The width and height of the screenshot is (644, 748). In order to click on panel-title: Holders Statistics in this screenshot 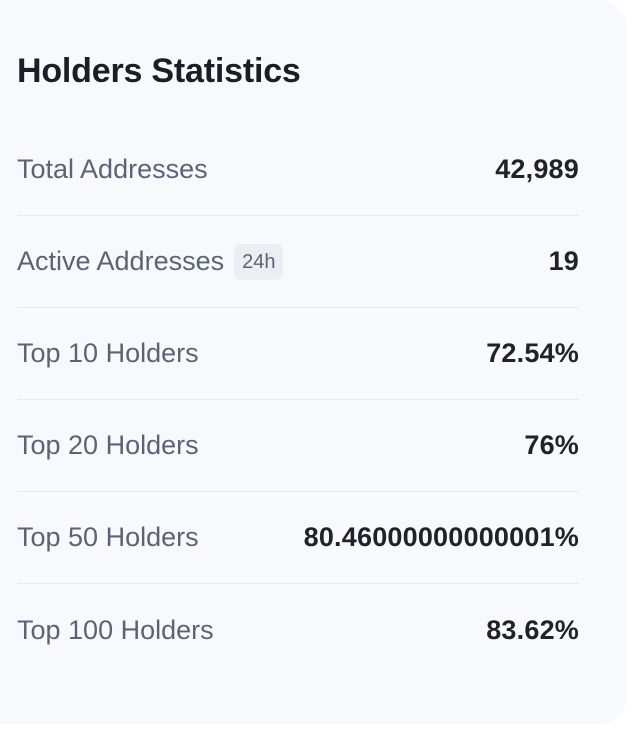, I will do `click(159, 71)`.